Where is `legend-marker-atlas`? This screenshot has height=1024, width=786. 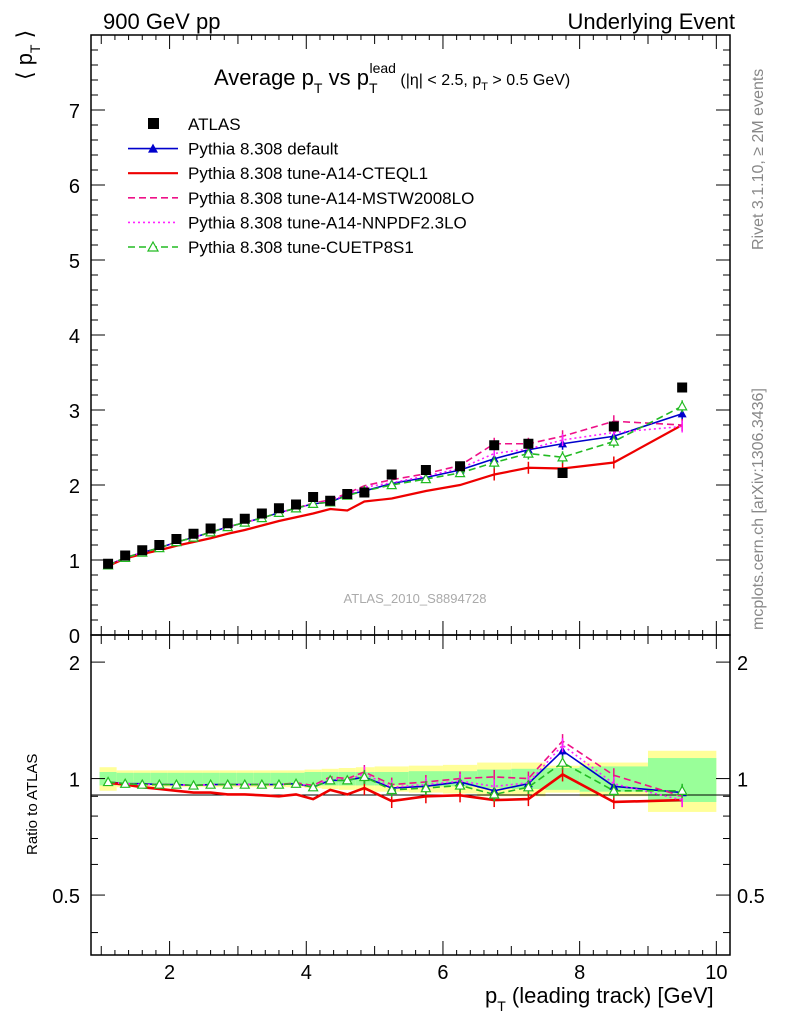
legend-marker-atlas is located at coordinates (153, 123).